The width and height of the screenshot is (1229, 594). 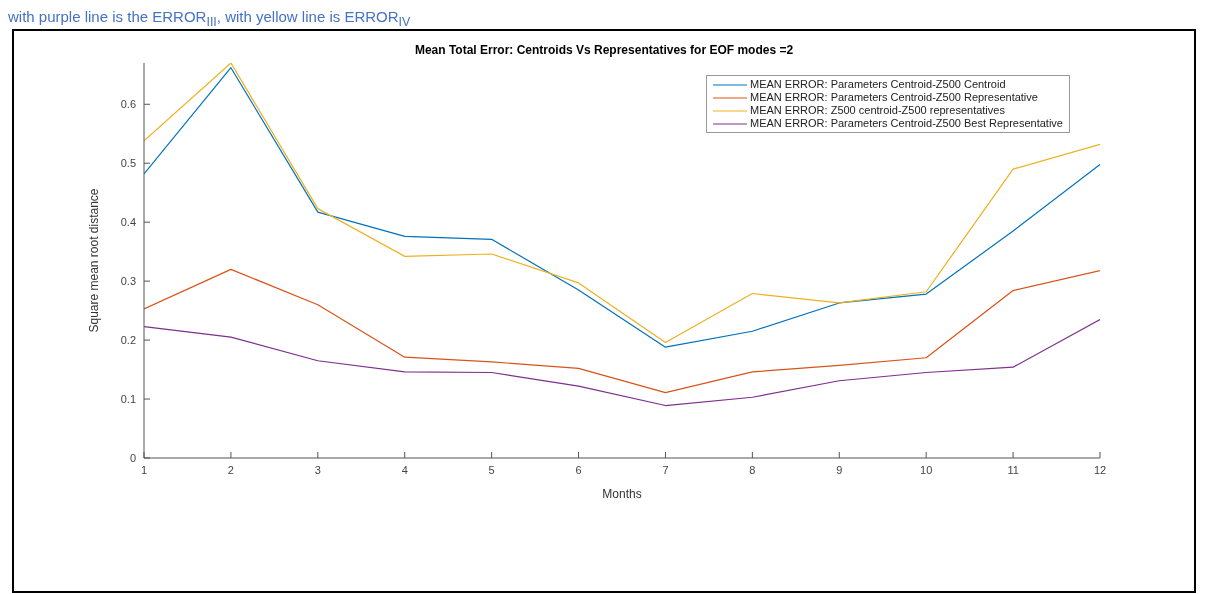 What do you see at coordinates (230, 469) in the screenshot?
I see `x-tick-label: 2` at bounding box center [230, 469].